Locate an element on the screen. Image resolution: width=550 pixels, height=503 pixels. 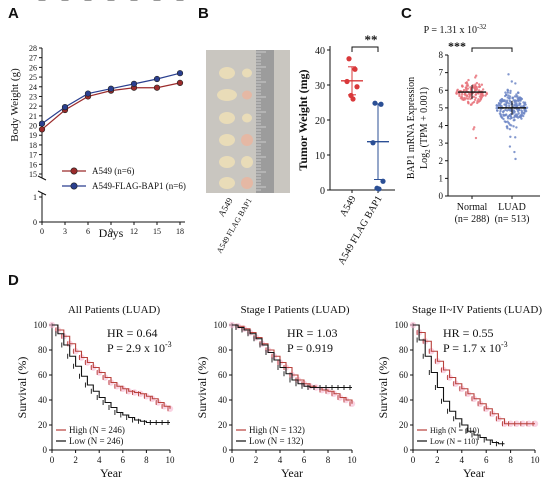
survival-xtick-label: 0 is located at coordinates (413, 460).